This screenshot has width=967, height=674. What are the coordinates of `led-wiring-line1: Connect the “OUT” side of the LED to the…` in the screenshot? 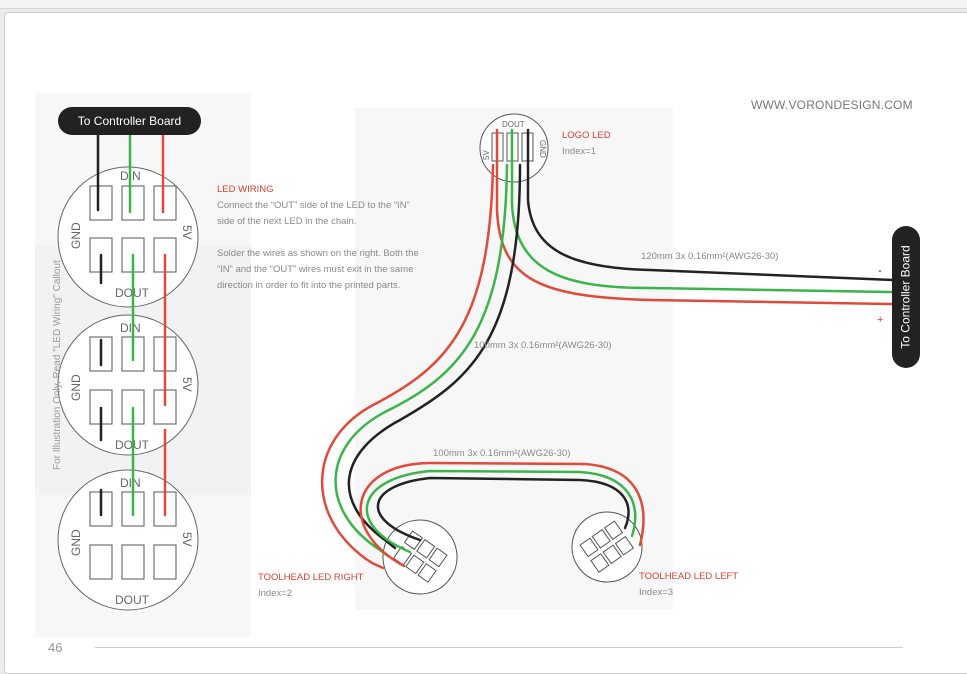 It's located at (313, 205).